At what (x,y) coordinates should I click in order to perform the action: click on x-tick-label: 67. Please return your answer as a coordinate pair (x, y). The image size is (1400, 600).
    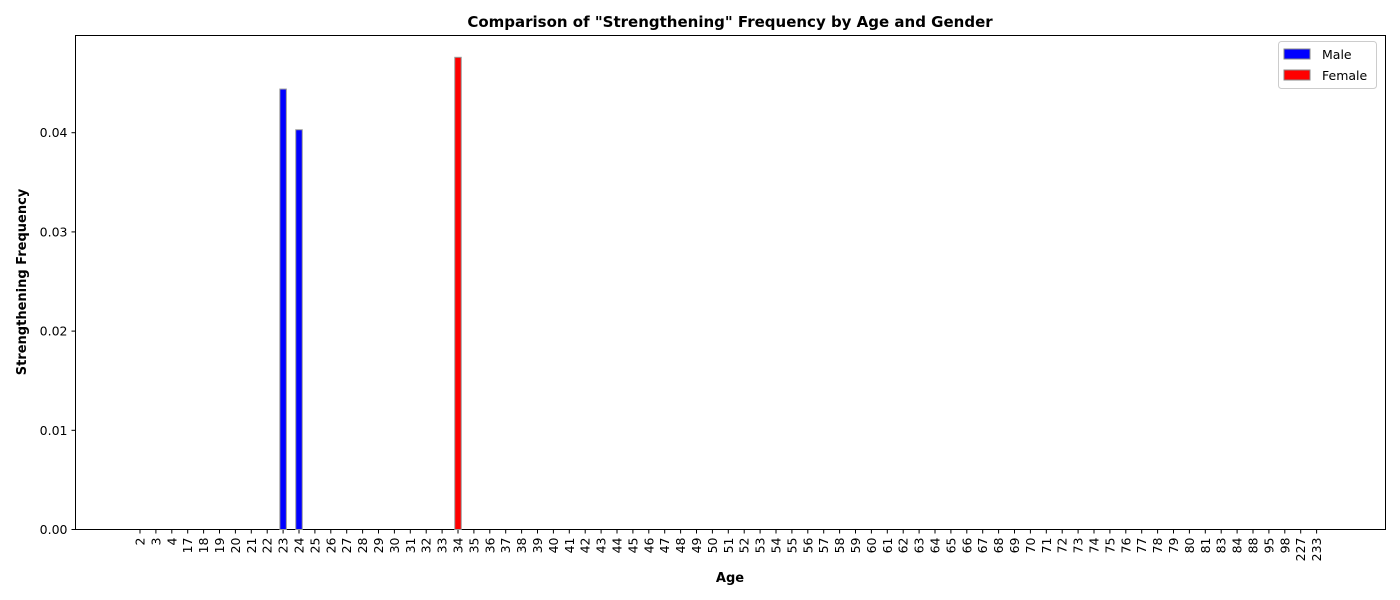
    Looking at the image, I should click on (982, 546).